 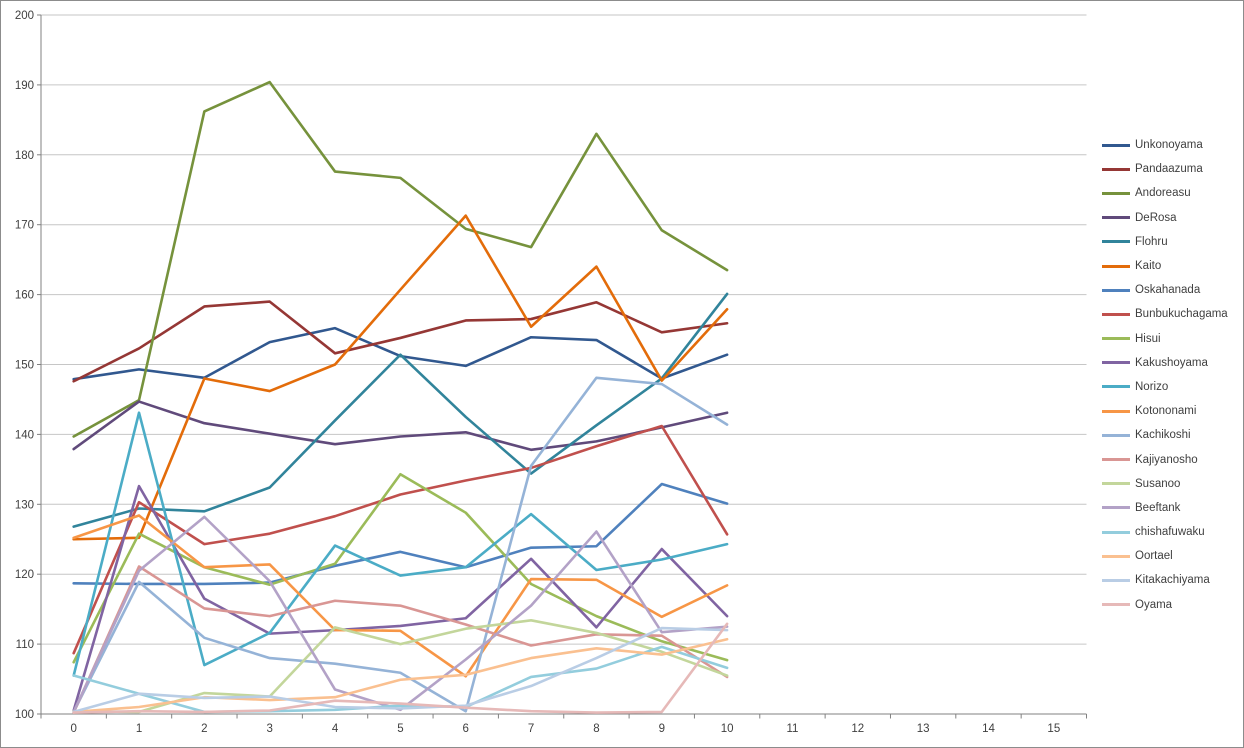 I want to click on series-line-Hisui, so click(x=400, y=568).